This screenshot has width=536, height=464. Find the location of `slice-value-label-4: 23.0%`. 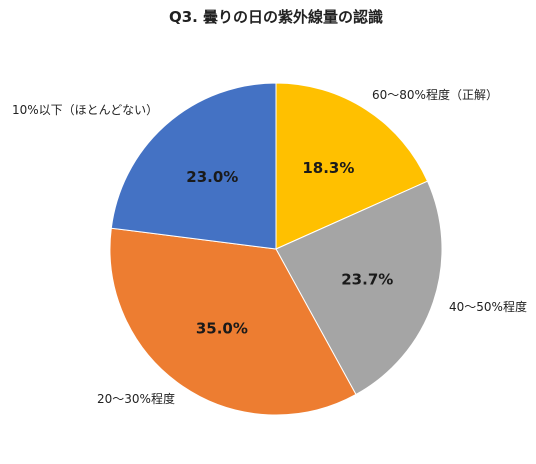

slice-value-label-4: 23.0% is located at coordinates (212, 177).